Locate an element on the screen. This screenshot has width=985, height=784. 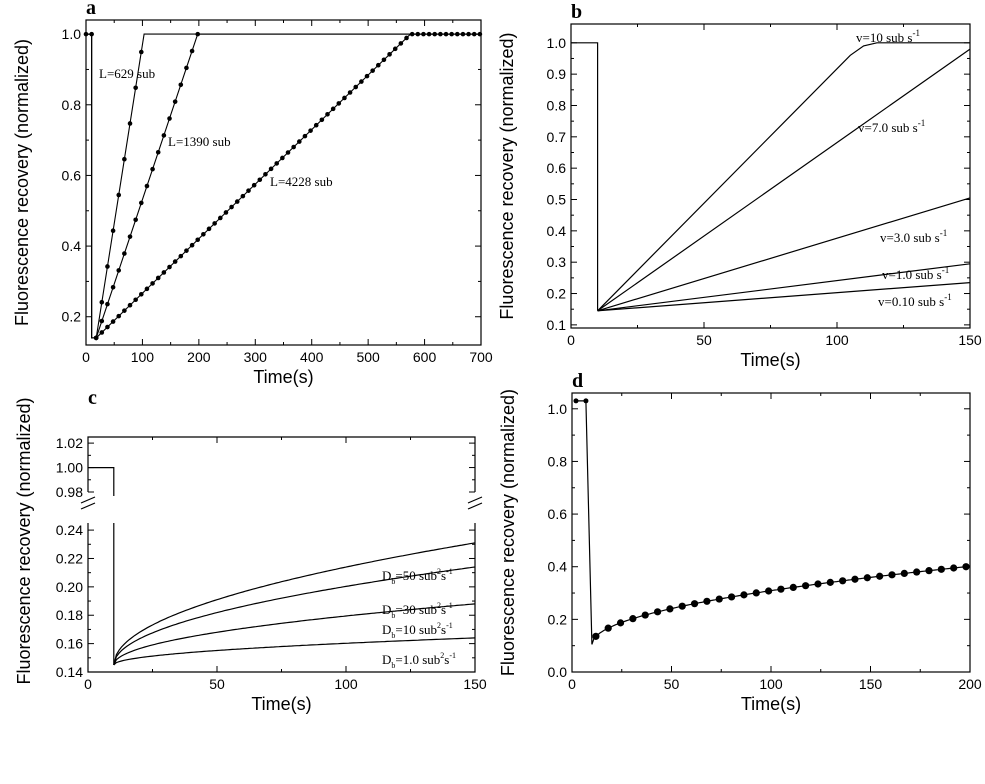
x-tick-label: 100 is located at coordinates (346, 684).